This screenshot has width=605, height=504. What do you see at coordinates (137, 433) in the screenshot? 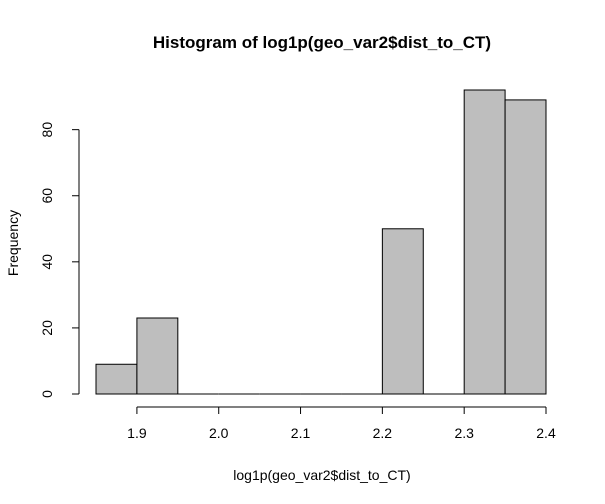
I see `x-tick-label: 1.9` at bounding box center [137, 433].